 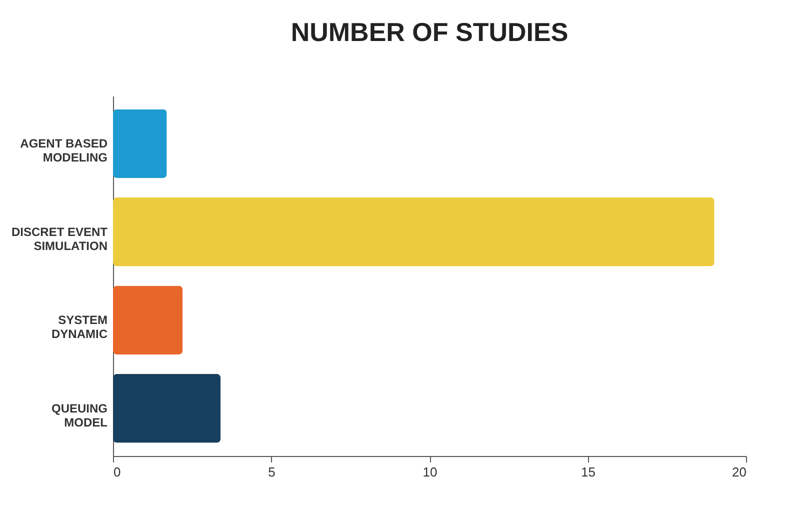 What do you see at coordinates (588, 472) in the screenshot?
I see `x-tick-label: 15` at bounding box center [588, 472].